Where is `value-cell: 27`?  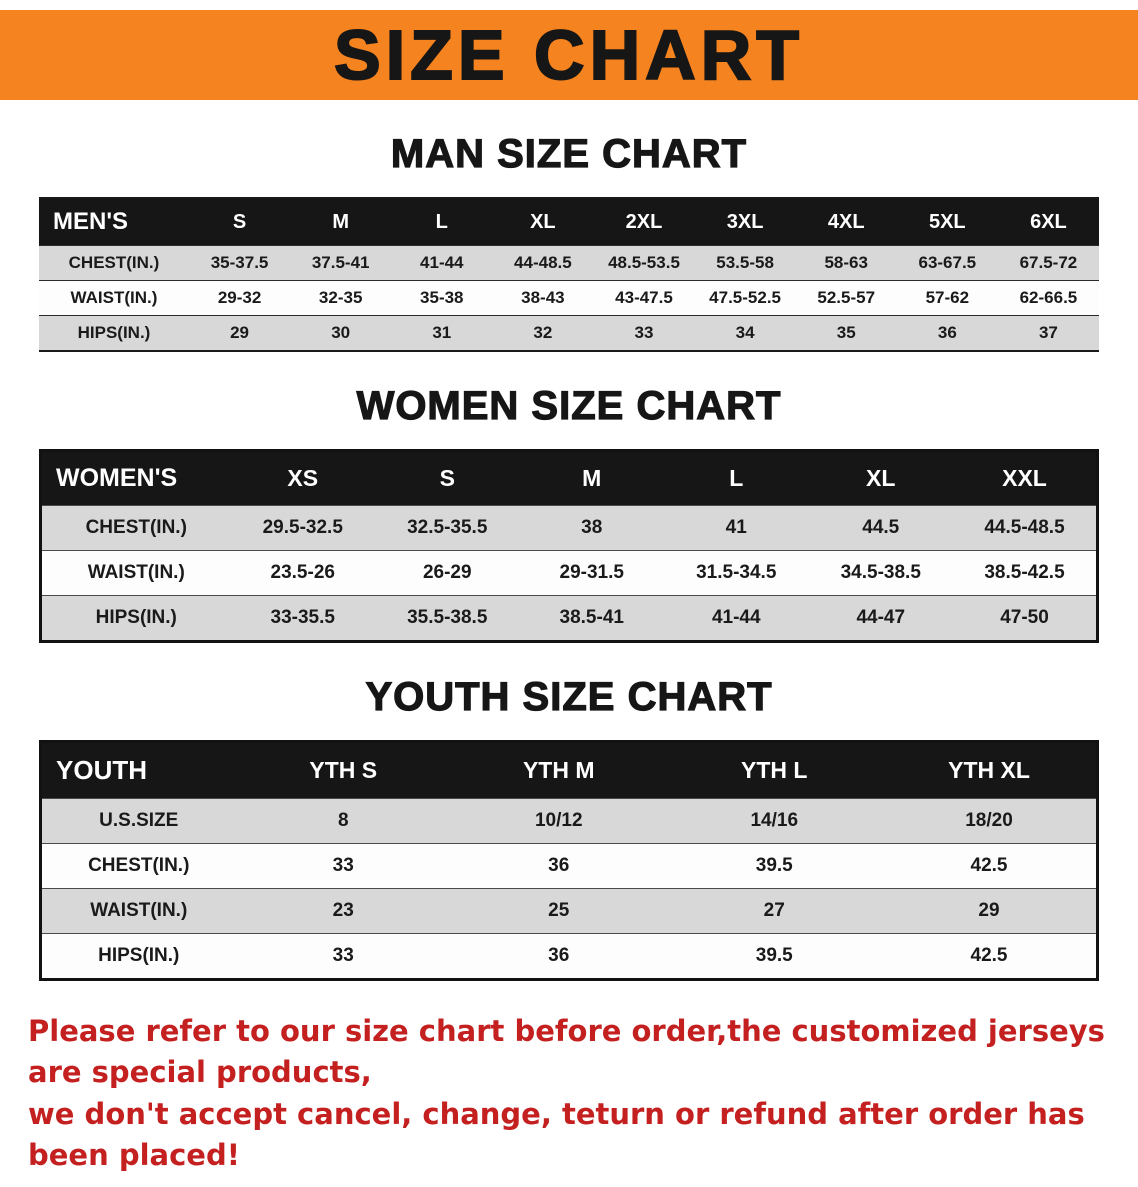
value-cell: 27 is located at coordinates (774, 911).